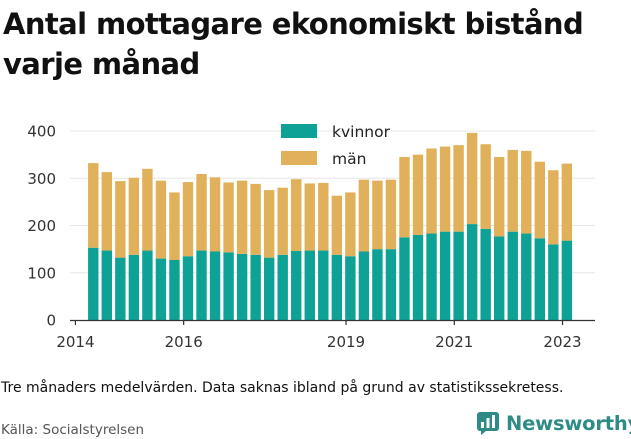  Describe the element at coordinates (488, 423) in the screenshot. I see `newsworthy-logo-icon` at that location.